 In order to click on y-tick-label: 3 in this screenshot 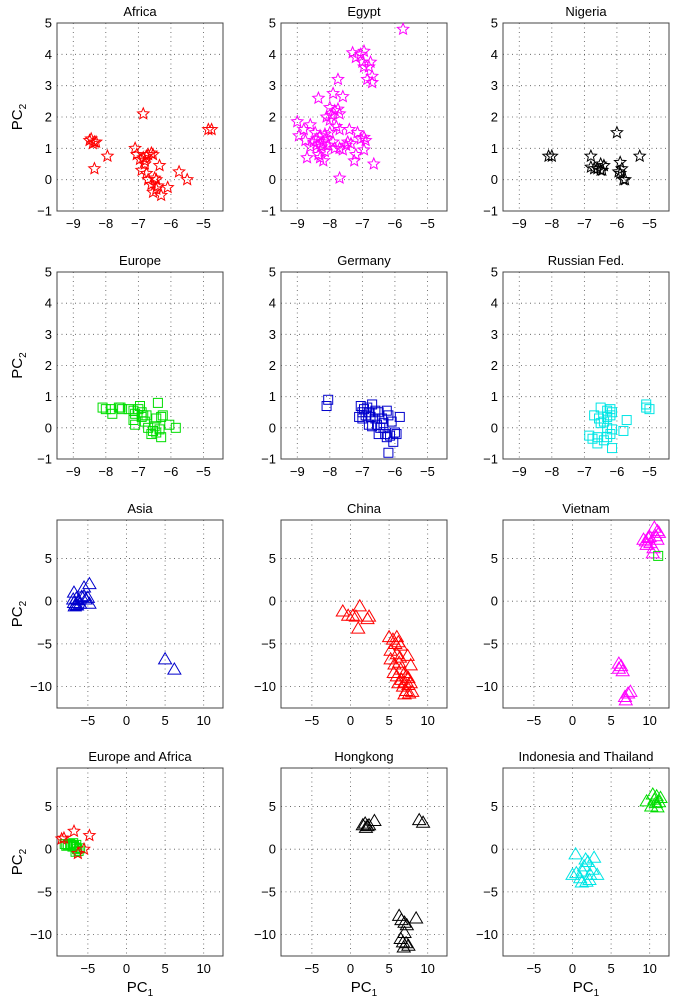, I will do `click(494, 85)`.